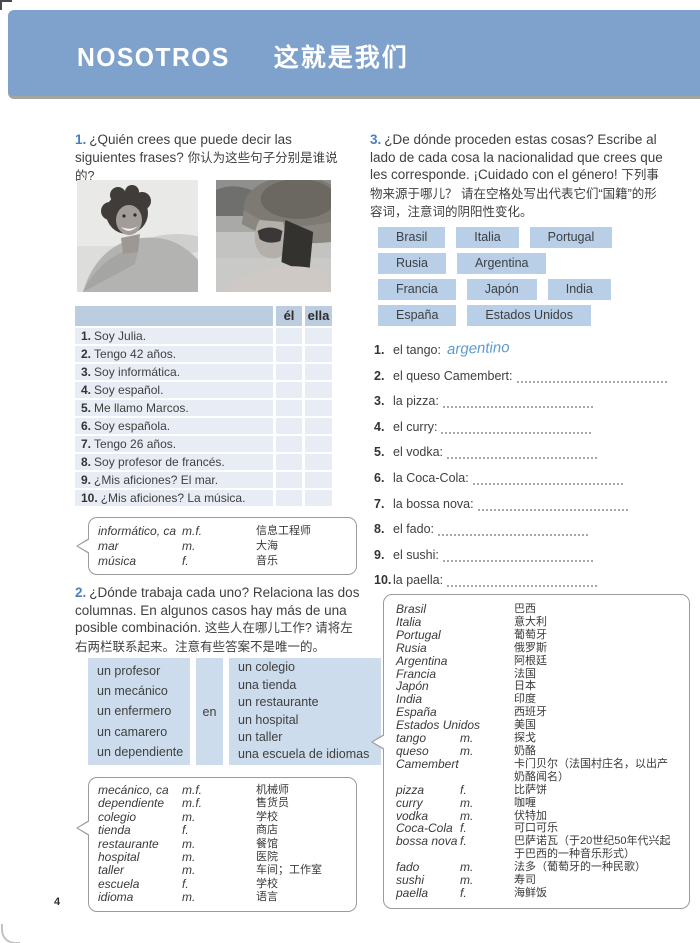  What do you see at coordinates (266, 667) in the screenshot?
I see `matching-right-item: un colegio` at bounding box center [266, 667].